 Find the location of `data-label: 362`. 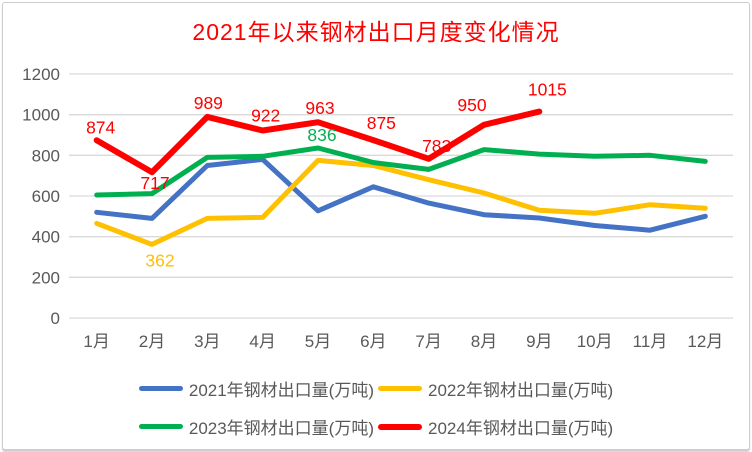

data-label: 362 is located at coordinates (159, 260).